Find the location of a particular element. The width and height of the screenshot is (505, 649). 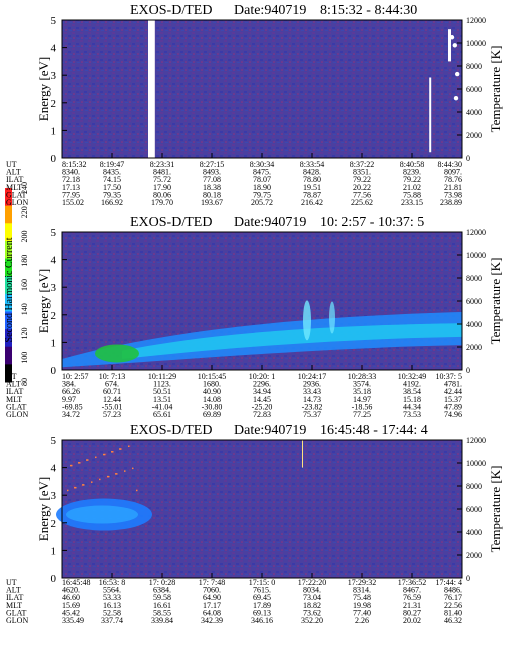

table-cell: 78.07 is located at coordinates (262, 179).